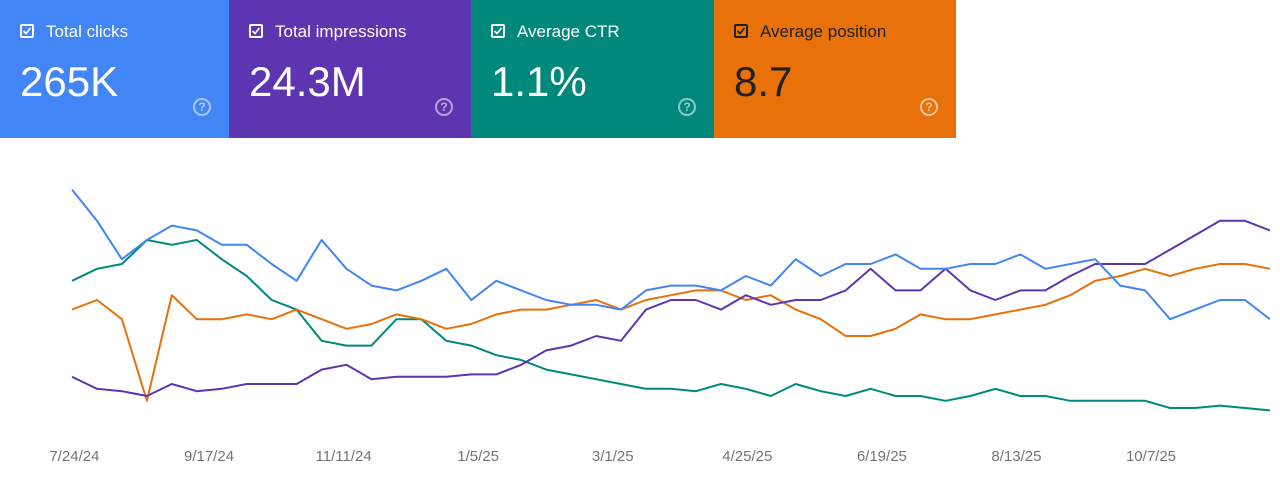 The height and width of the screenshot is (482, 1280). I want to click on x-tick-label: 1/5/25, so click(478, 456).